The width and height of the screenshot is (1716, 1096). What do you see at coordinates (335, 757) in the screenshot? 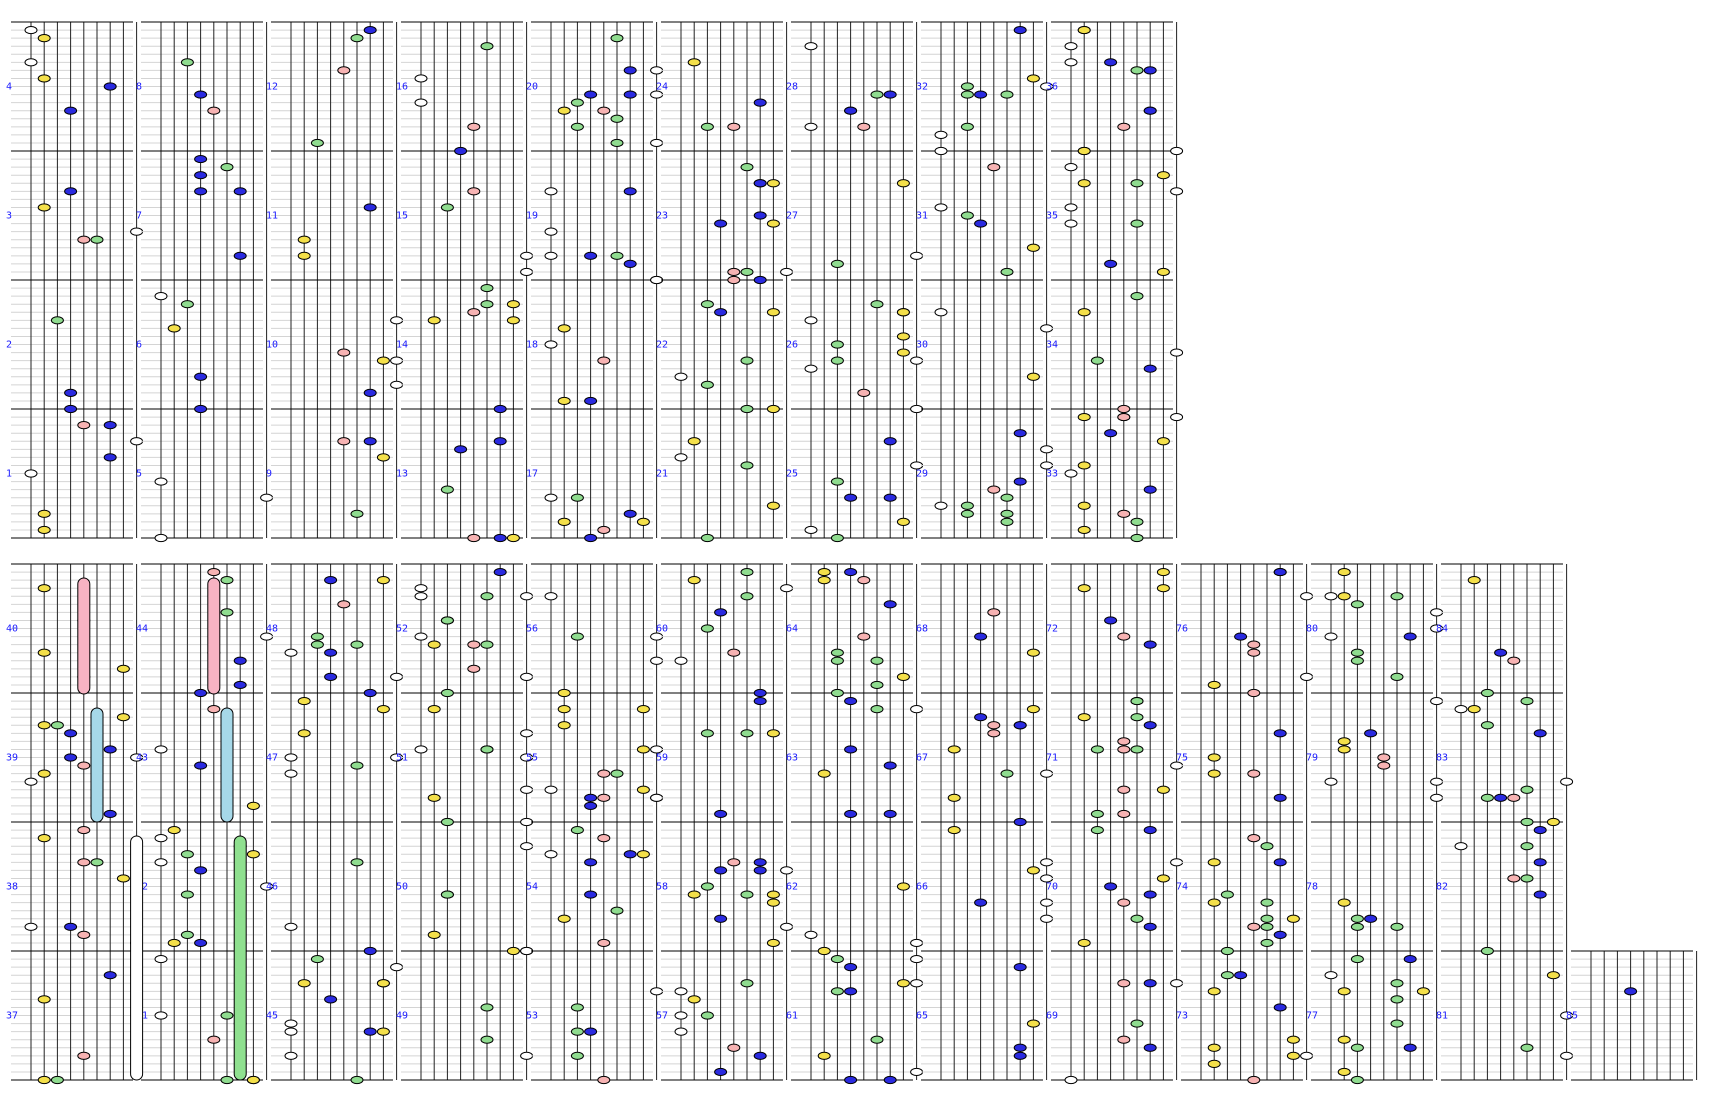
I see `measure: 47` at bounding box center [335, 757].